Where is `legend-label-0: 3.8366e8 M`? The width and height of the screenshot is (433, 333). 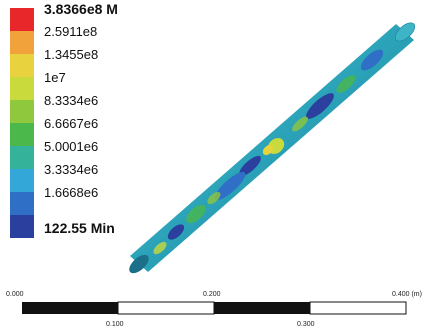 legend-label-0: 3.8366e8 M is located at coordinates (81, 9).